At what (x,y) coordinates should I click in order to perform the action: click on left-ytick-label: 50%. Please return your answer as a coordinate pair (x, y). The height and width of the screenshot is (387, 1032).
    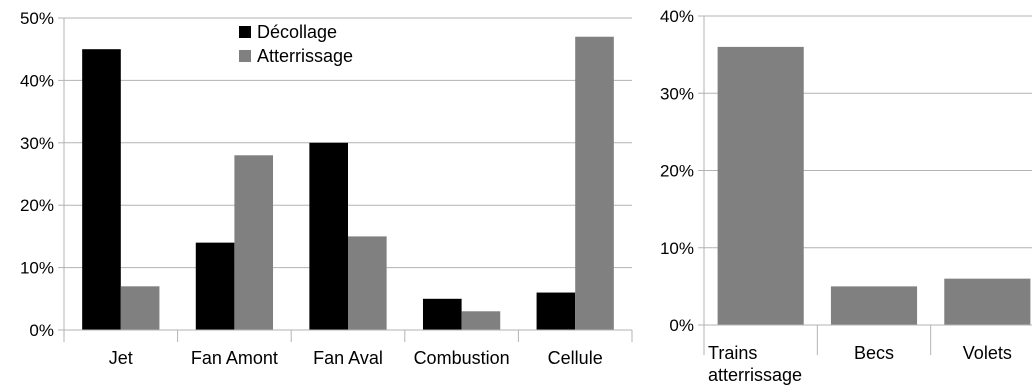
    Looking at the image, I should click on (37, 18).